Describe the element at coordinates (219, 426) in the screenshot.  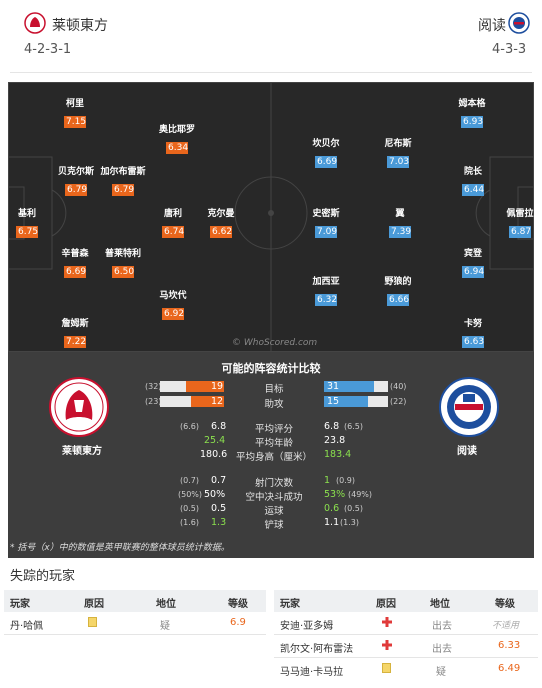
I see `avg-rating-home: 6.8` at that location.